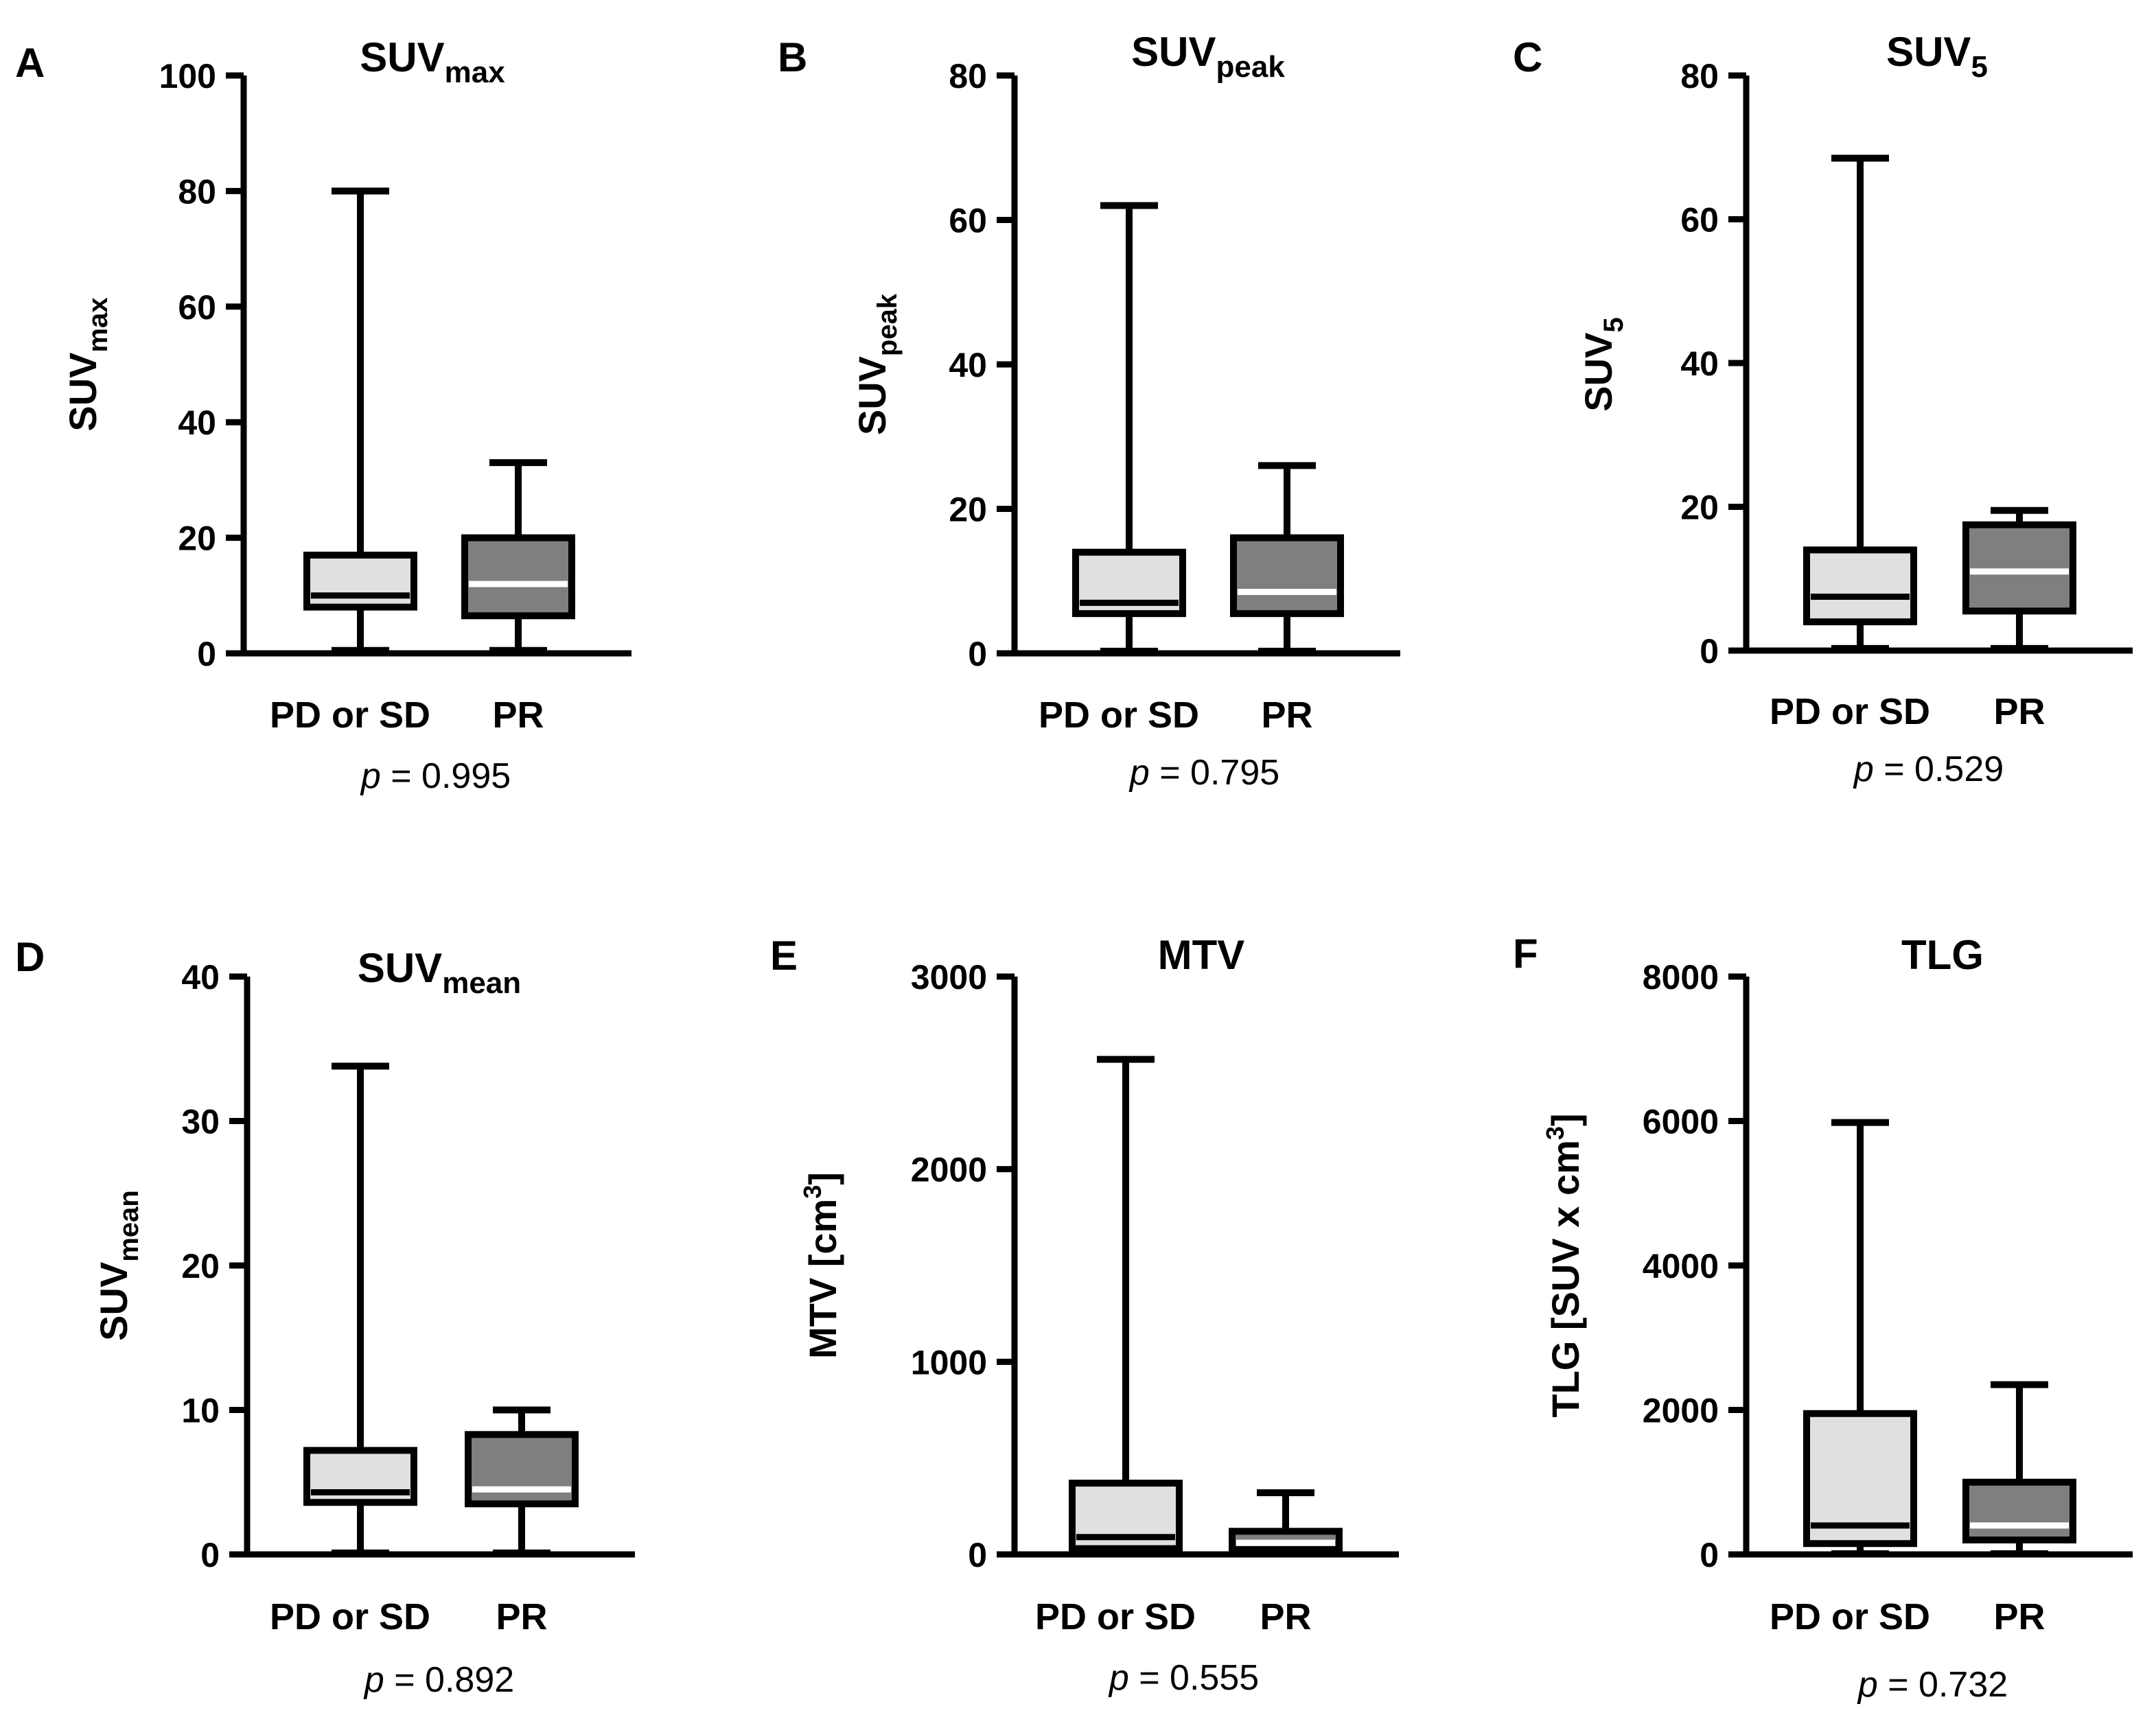  What do you see at coordinates (1681, 1122) in the screenshot?
I see `y-tick-label-f-3: 6000` at bounding box center [1681, 1122].